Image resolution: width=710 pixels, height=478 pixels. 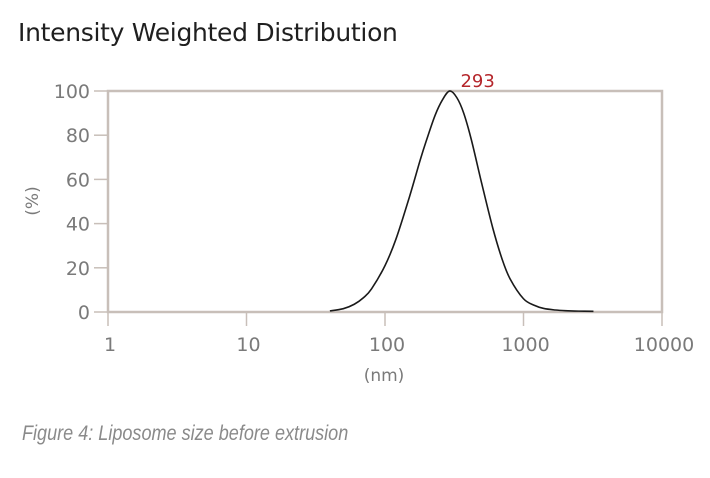 I want to click on y-tick-label: 0, so click(x=84, y=313).